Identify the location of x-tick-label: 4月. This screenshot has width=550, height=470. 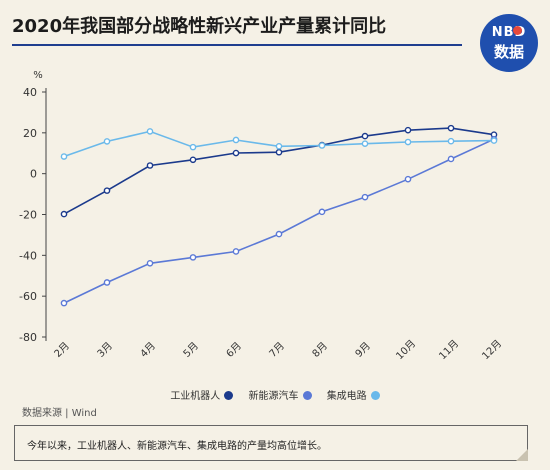
(148, 350).